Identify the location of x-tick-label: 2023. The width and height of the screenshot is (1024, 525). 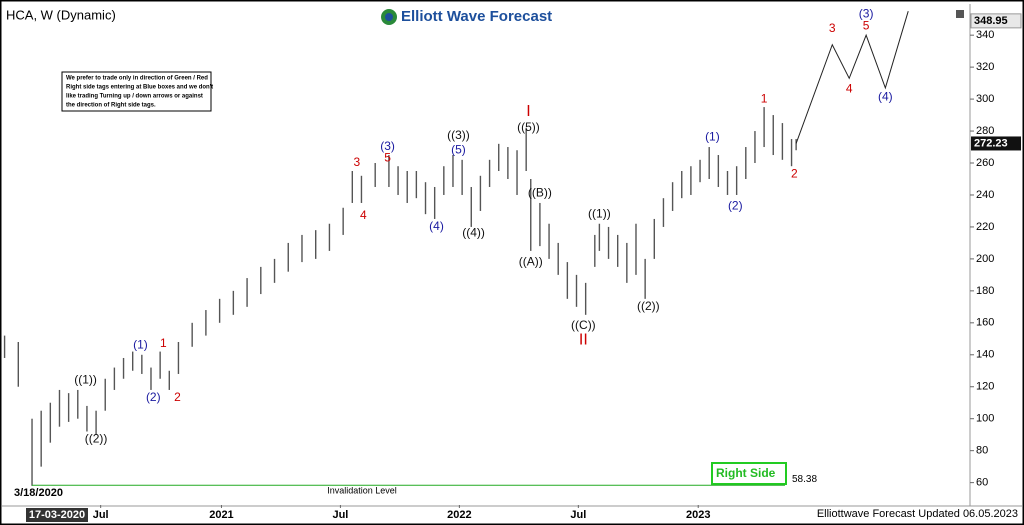
(698, 515).